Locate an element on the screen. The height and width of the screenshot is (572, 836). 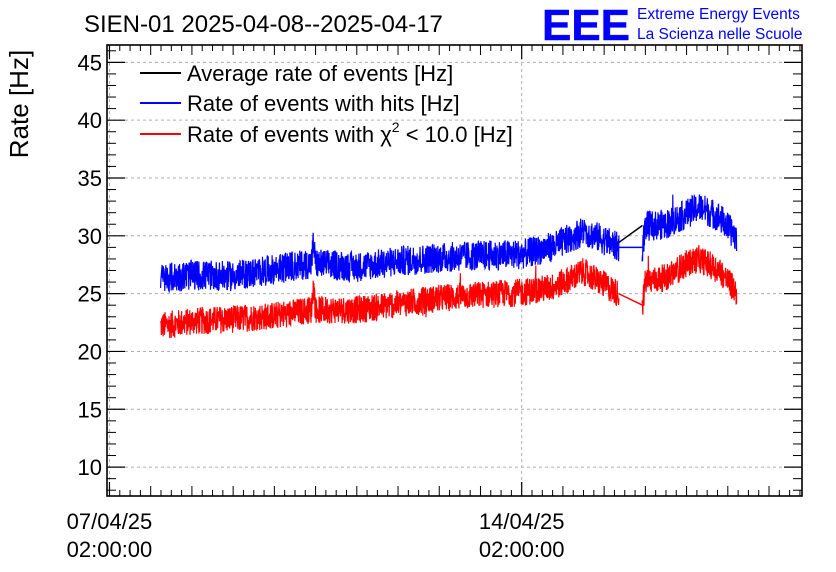
chart-title: SIEN-01 2025-04-08--2025-04-17 is located at coordinates (263, 24).